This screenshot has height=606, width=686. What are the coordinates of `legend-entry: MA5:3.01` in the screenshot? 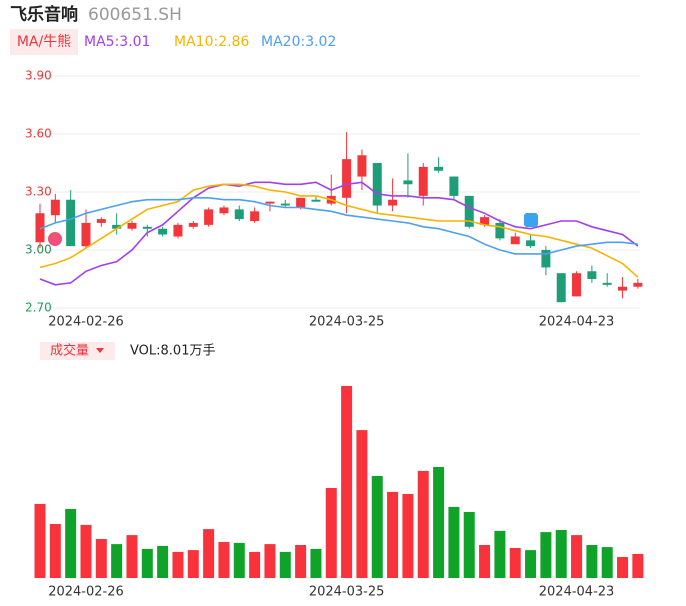 It's located at (117, 42).